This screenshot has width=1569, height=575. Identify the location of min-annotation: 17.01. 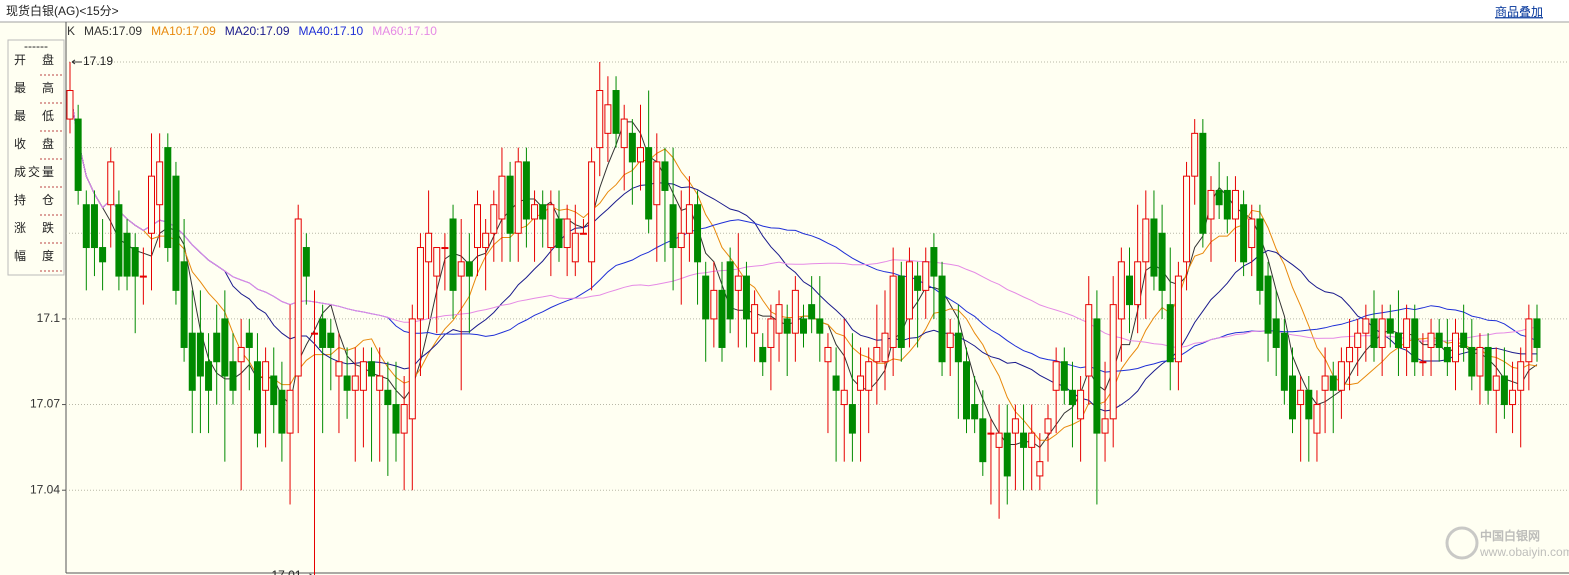
(286, 571).